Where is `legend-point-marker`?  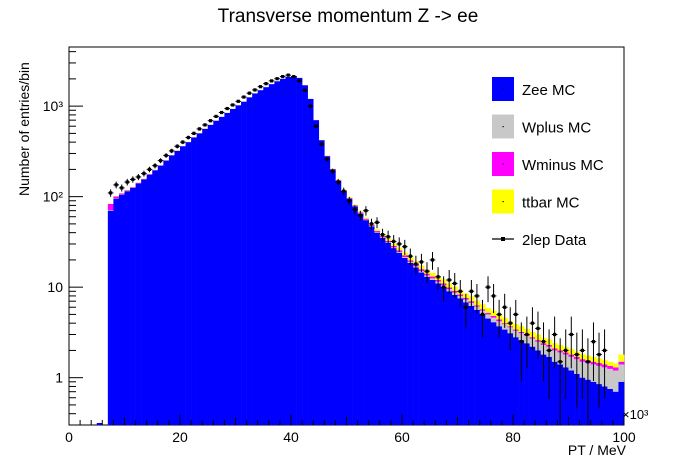 legend-point-marker is located at coordinates (503, 239).